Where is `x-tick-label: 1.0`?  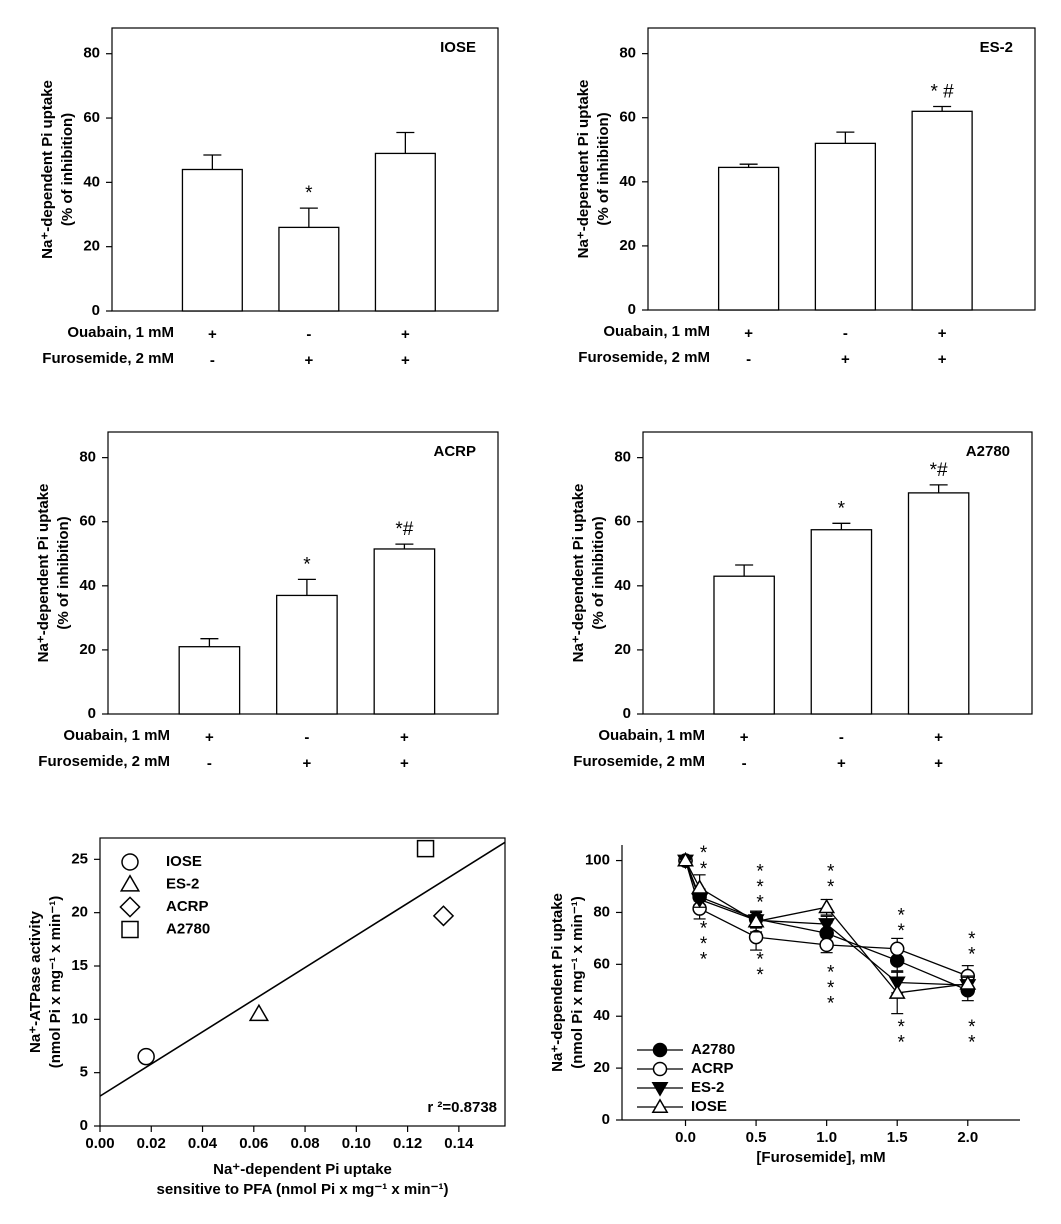
x-tick-label: 1.0 is located at coordinates (826, 1137).